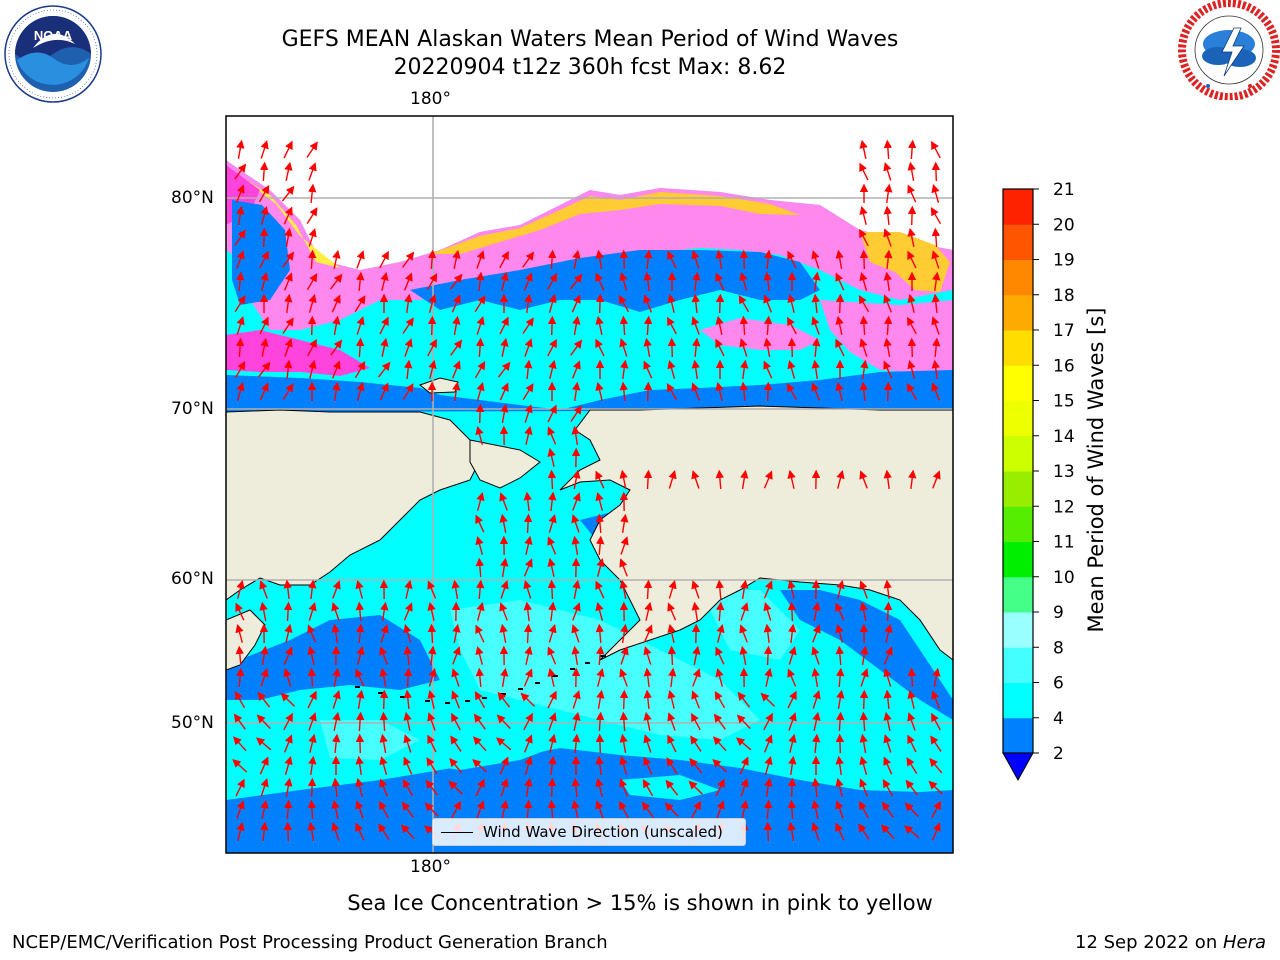 The height and width of the screenshot is (960, 1280). What do you see at coordinates (370, 740) in the screenshot?
I see `wave-6-8-west` at bounding box center [370, 740].